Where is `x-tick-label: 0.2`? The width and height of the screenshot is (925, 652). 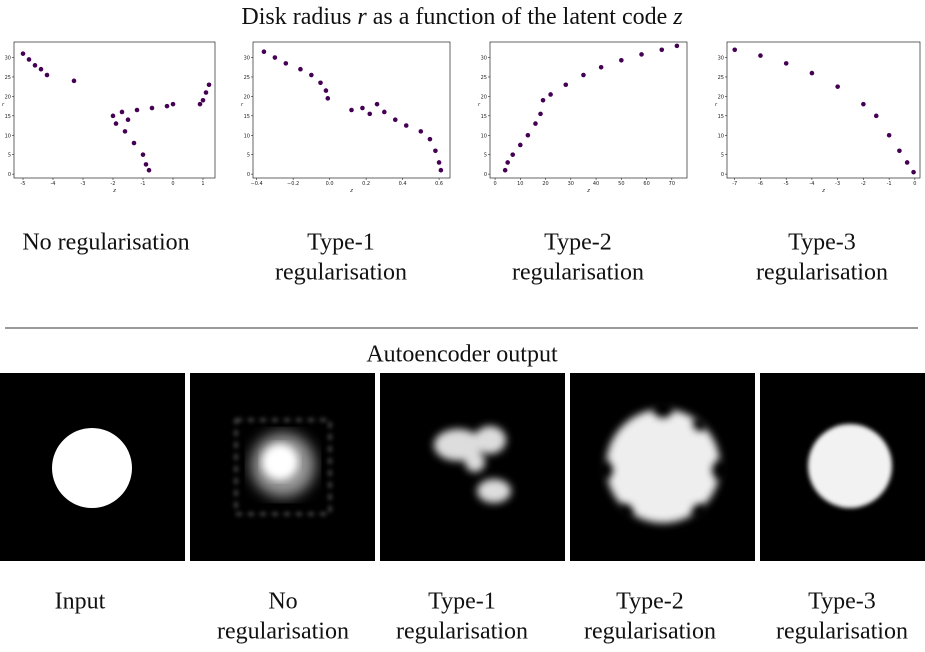
x-tick-label: 0.2 is located at coordinates (366, 184).